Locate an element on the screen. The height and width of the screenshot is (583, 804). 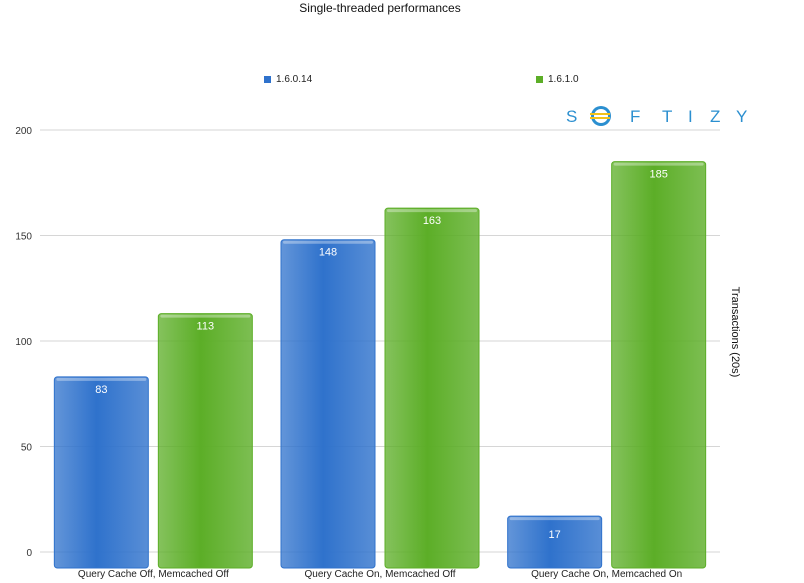
svg-text: Y is located at coordinates (741, 116).